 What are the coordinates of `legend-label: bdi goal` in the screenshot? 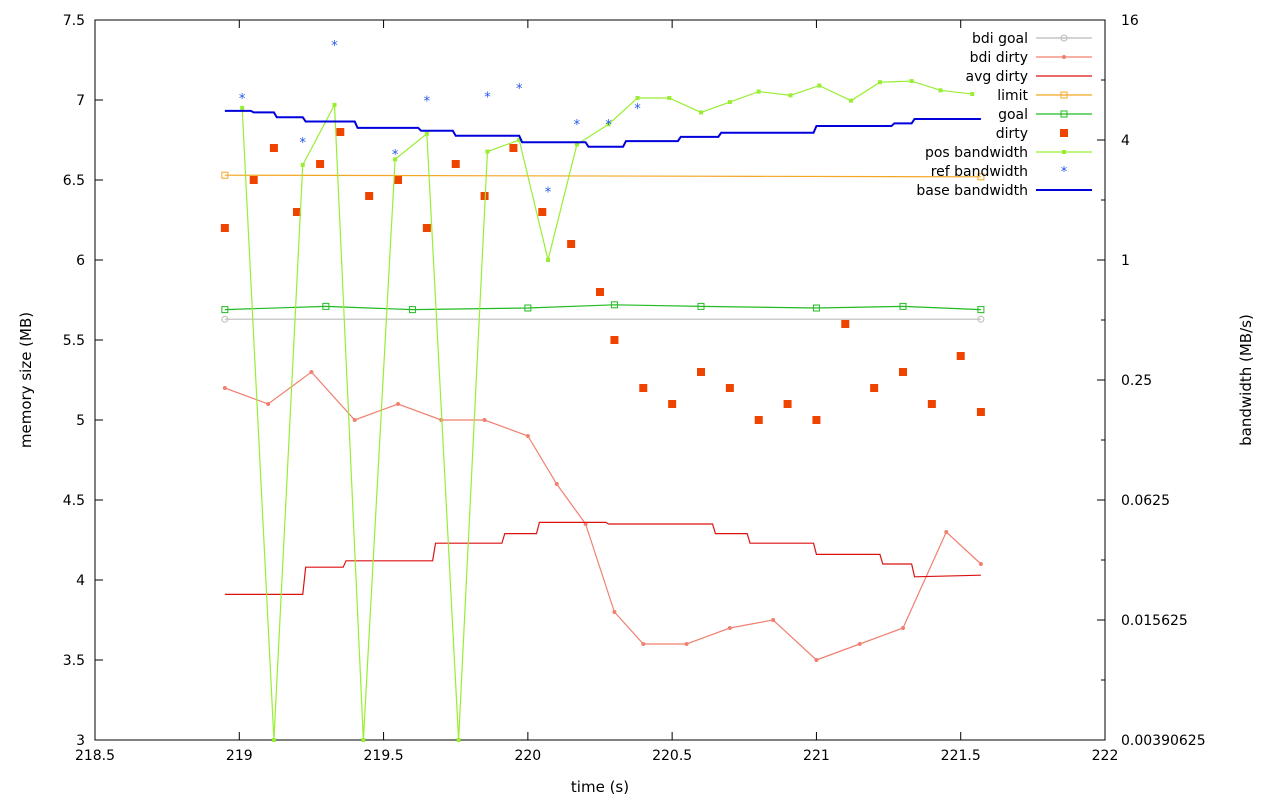 It's located at (1000, 39).